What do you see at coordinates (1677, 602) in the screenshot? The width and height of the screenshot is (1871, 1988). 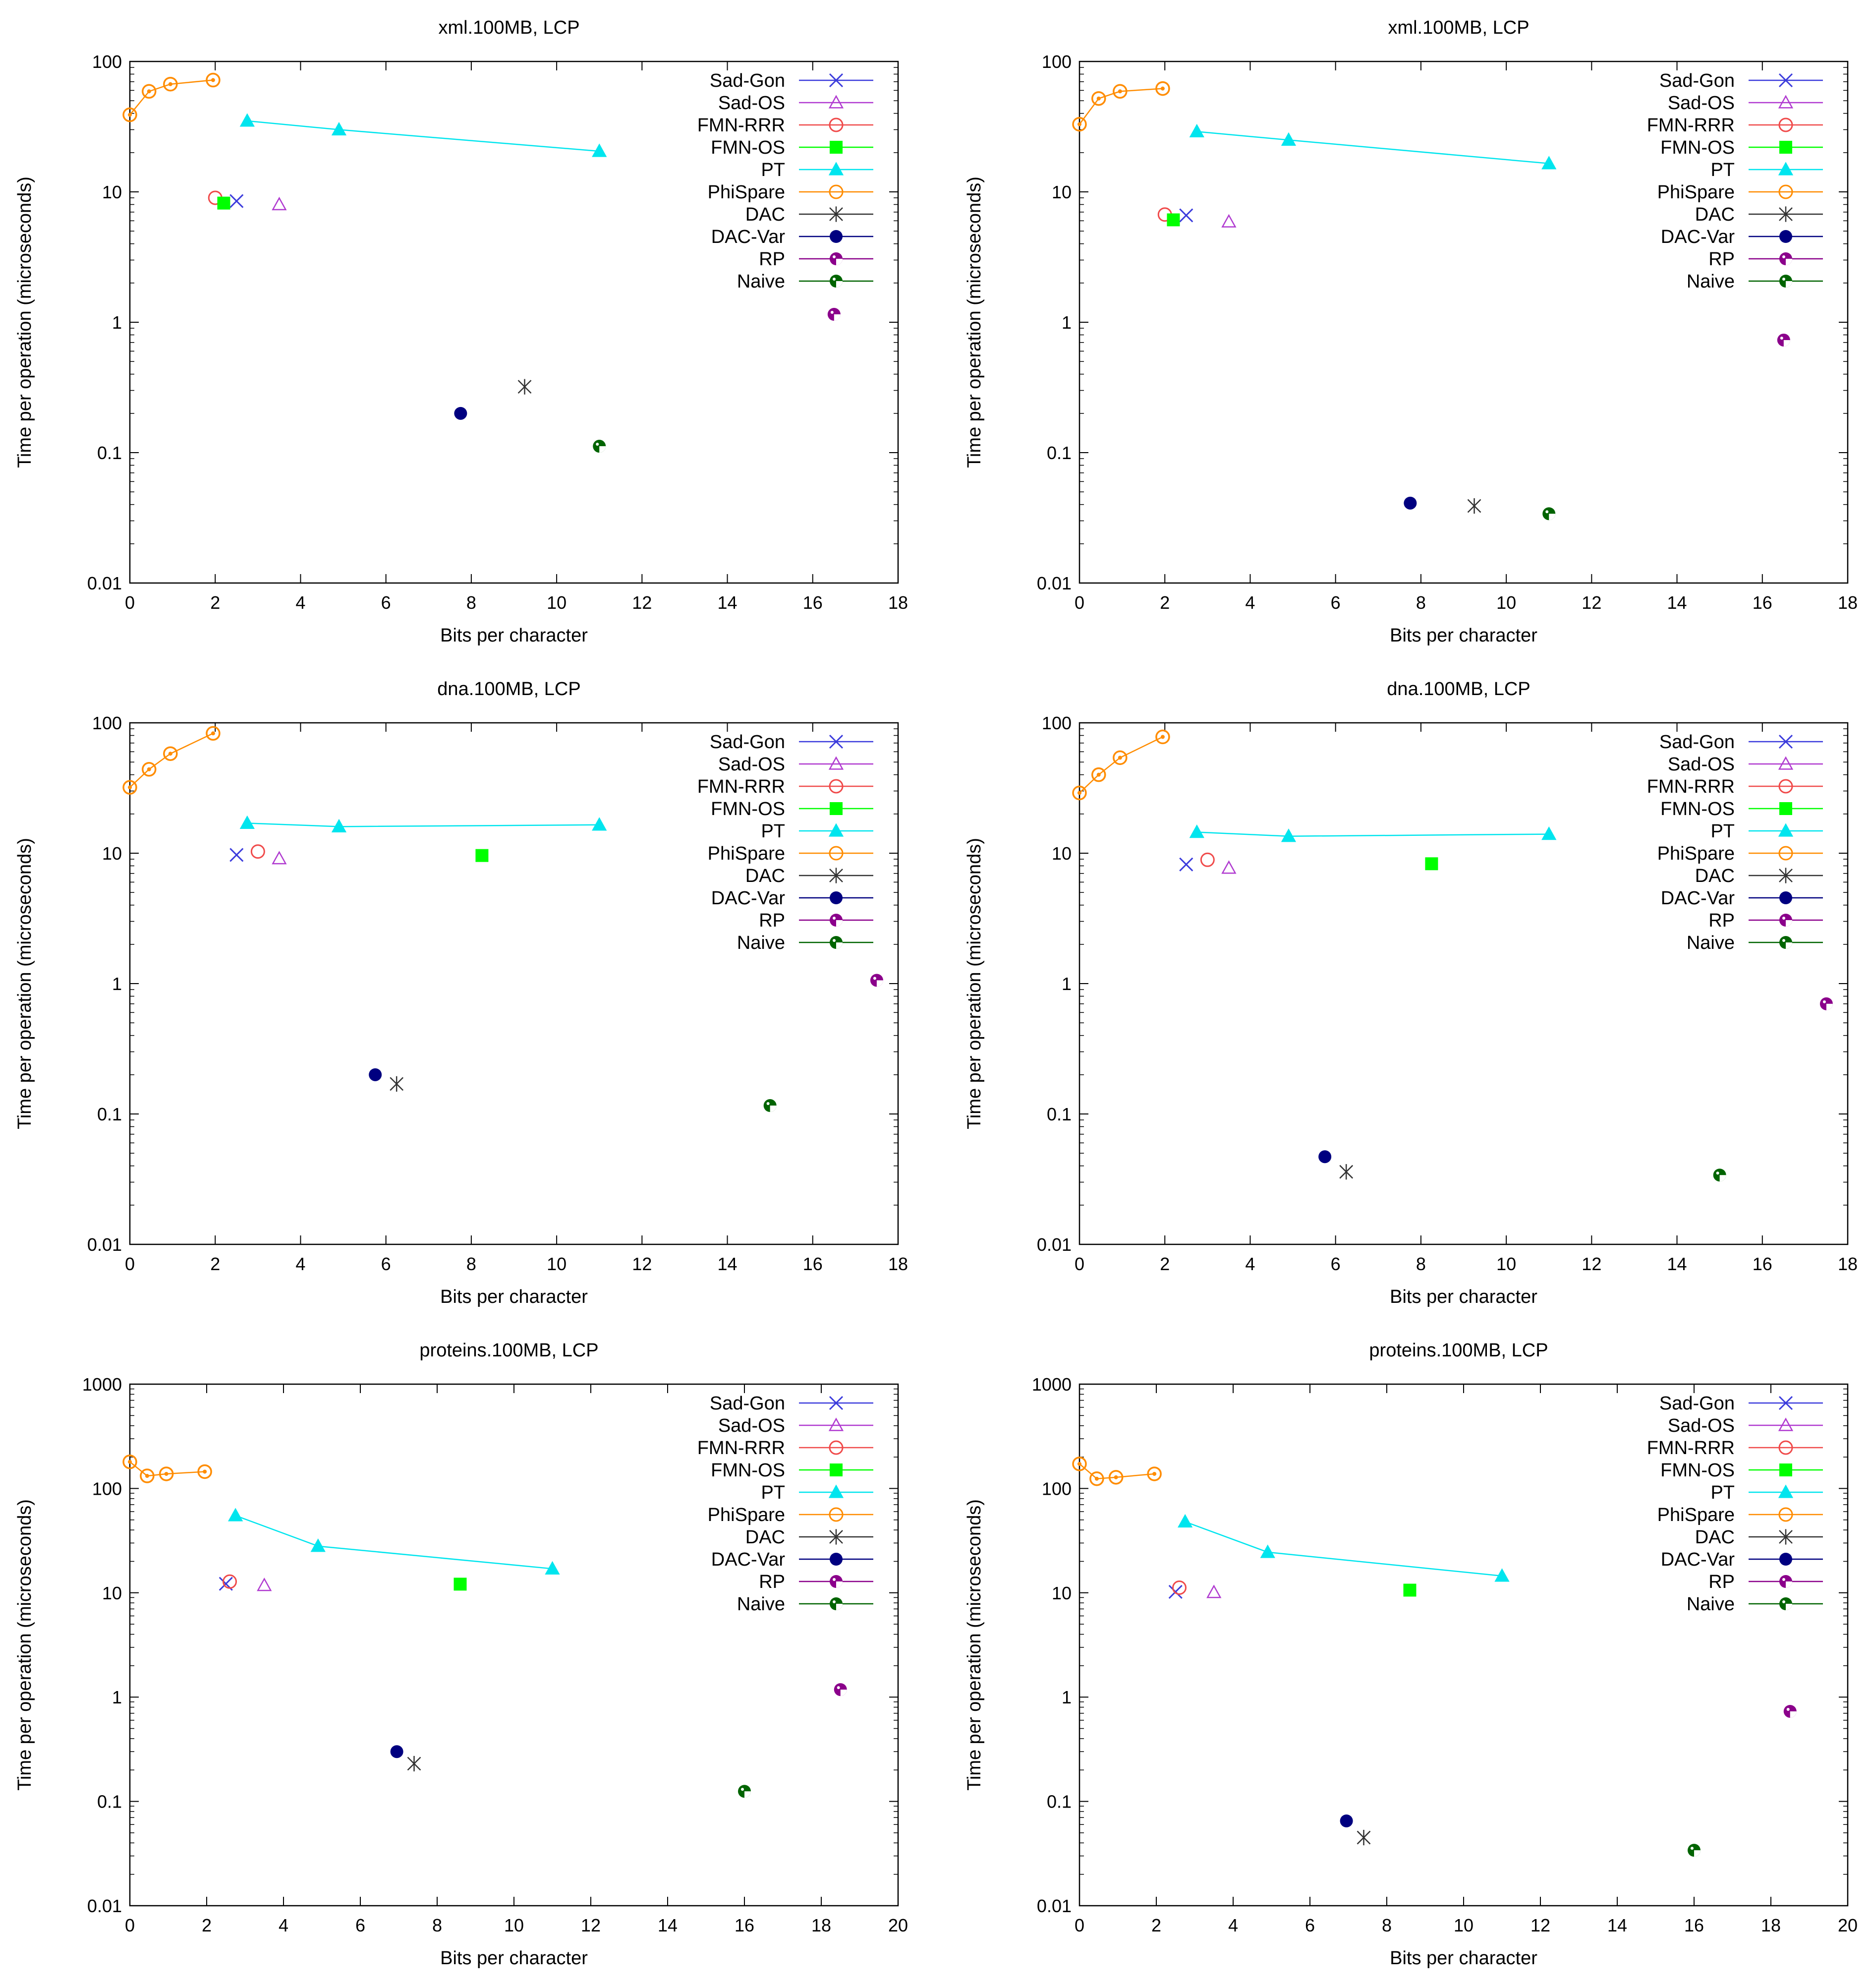 I see `x-tick-label: 14` at bounding box center [1677, 602].